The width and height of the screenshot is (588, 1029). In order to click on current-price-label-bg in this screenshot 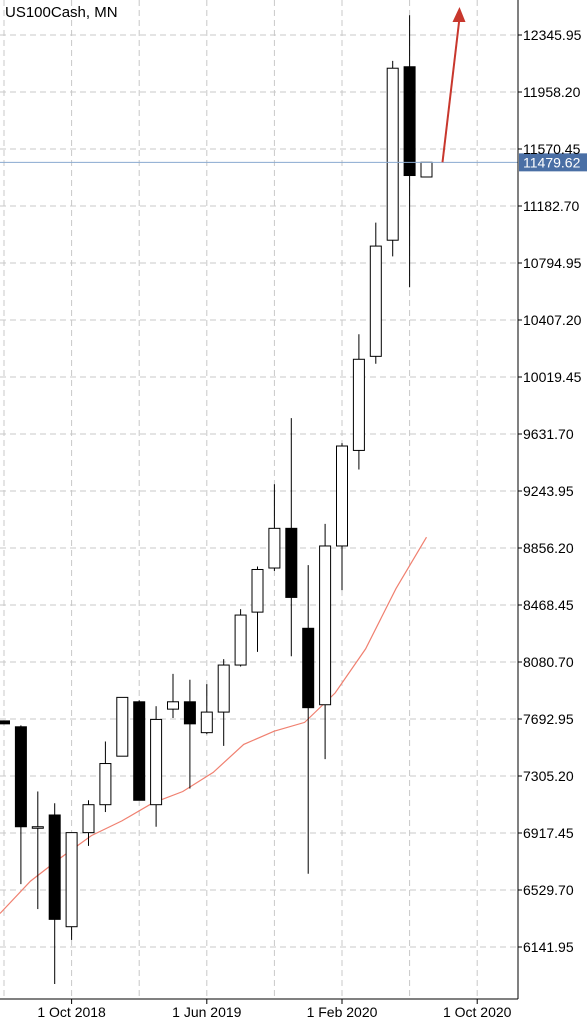, I will do `click(553, 162)`.